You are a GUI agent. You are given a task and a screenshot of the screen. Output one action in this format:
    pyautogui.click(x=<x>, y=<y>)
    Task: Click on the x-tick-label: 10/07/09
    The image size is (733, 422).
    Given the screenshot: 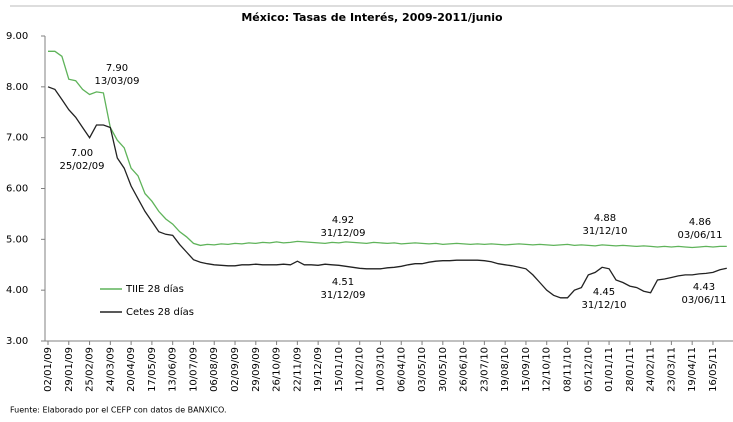 What is the action you would take?
    pyautogui.click(x=193, y=369)
    